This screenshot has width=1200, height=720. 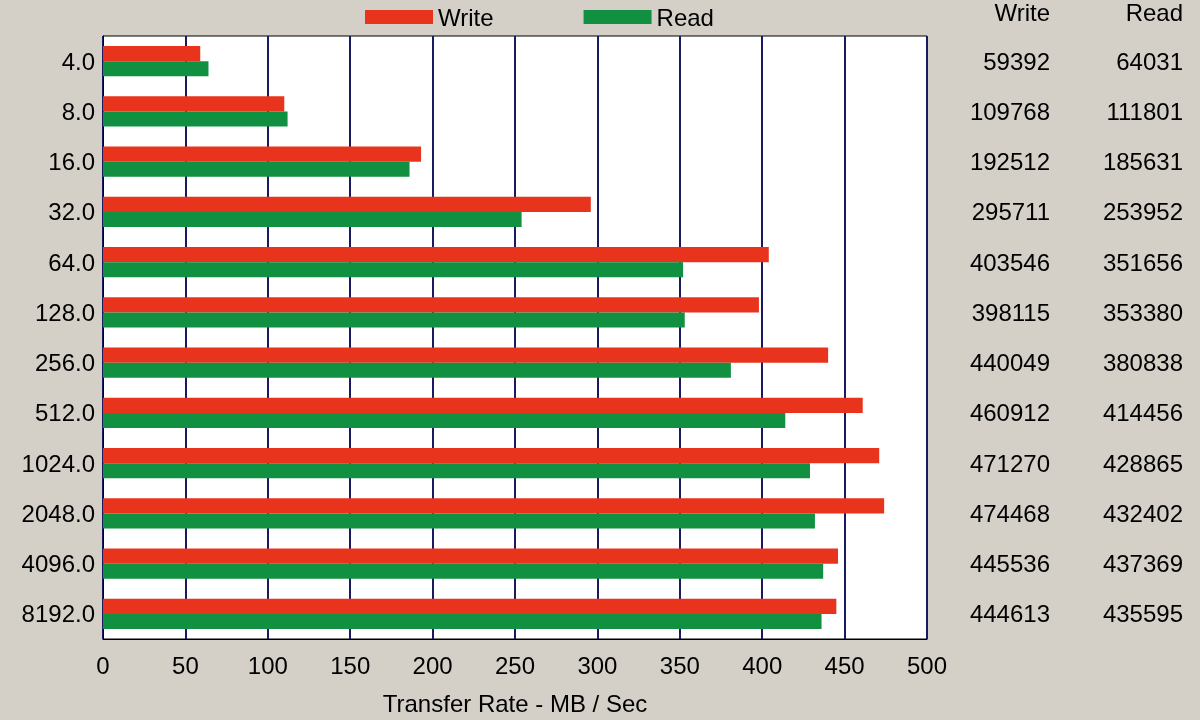 What do you see at coordinates (185, 665) in the screenshot?
I see `x-tick-label: 50` at bounding box center [185, 665].